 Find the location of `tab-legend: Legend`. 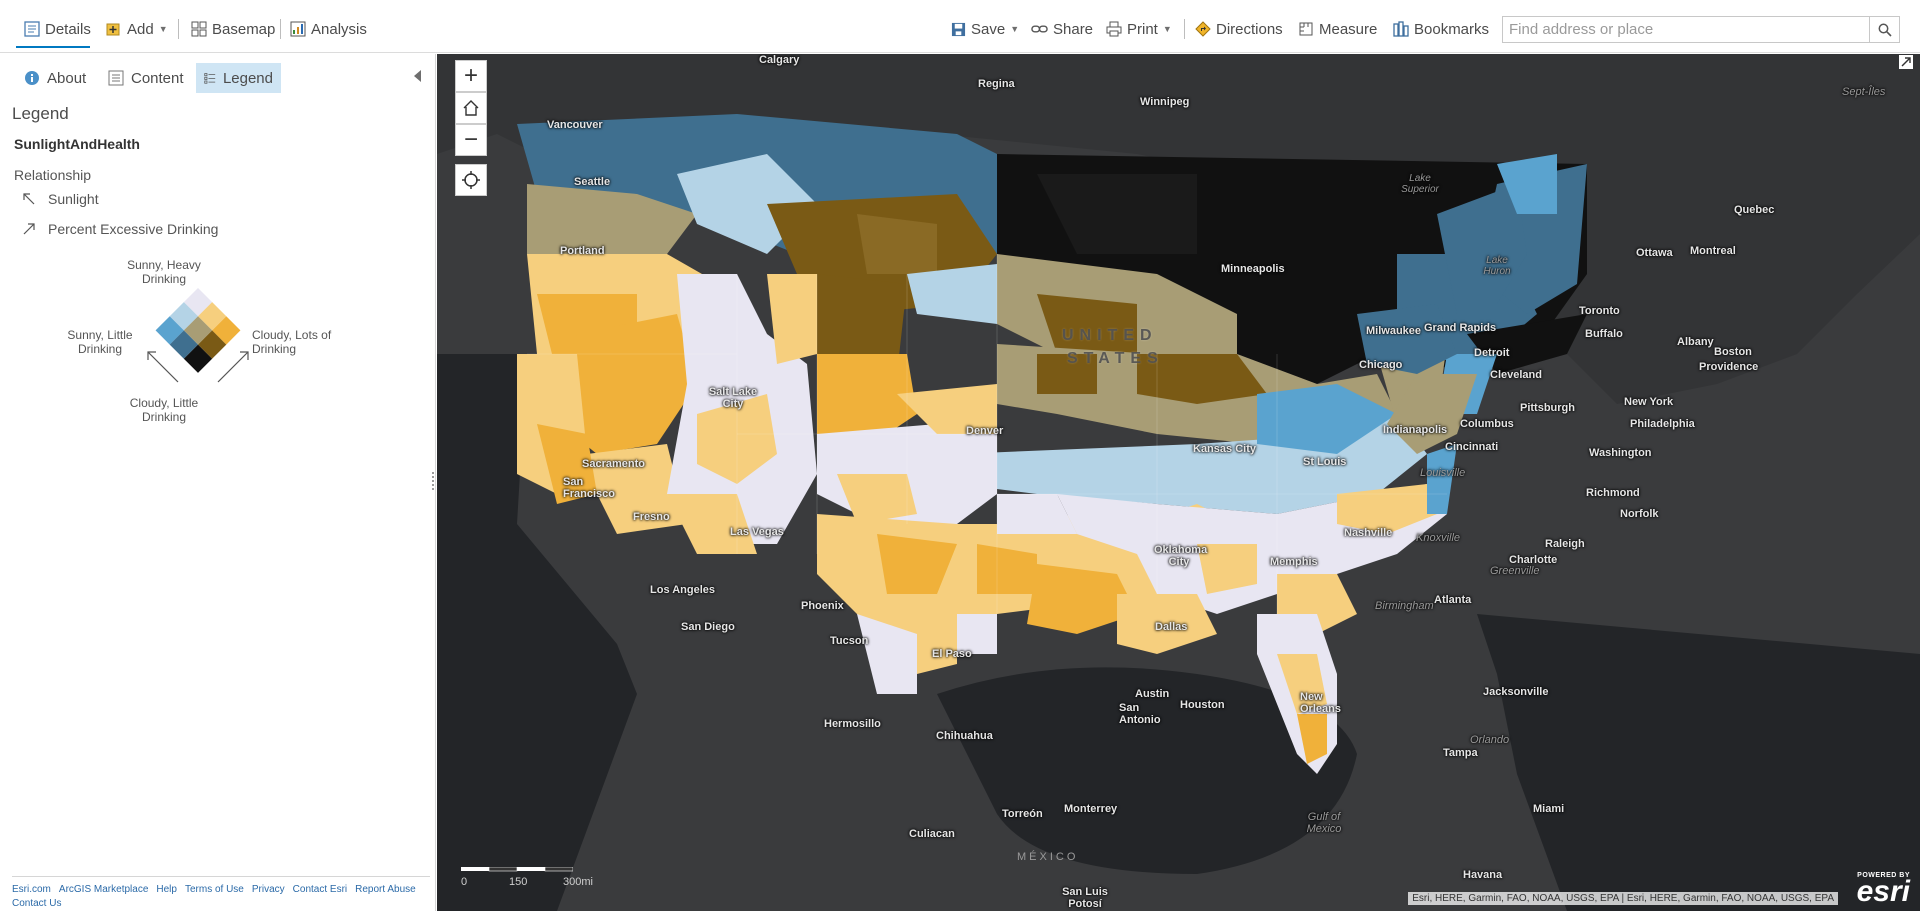

tab-legend: Legend is located at coordinates (238, 78).